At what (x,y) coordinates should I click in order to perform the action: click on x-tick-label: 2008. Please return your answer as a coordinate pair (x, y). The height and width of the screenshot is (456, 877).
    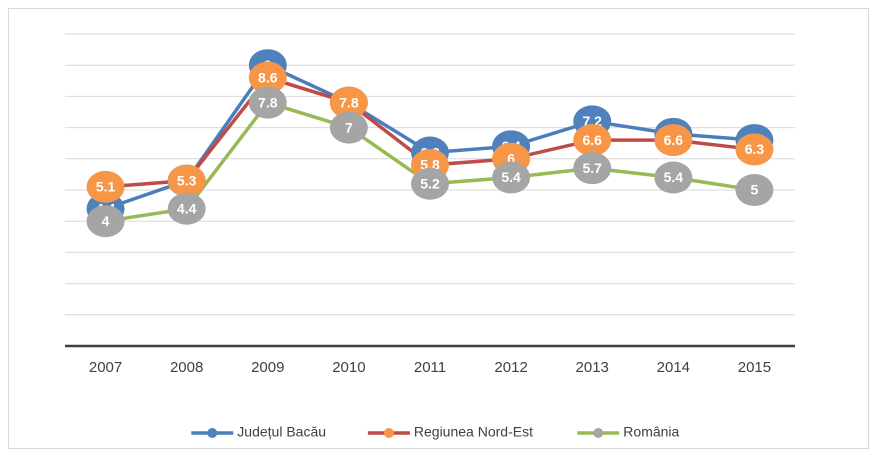
    Looking at the image, I should click on (186, 367).